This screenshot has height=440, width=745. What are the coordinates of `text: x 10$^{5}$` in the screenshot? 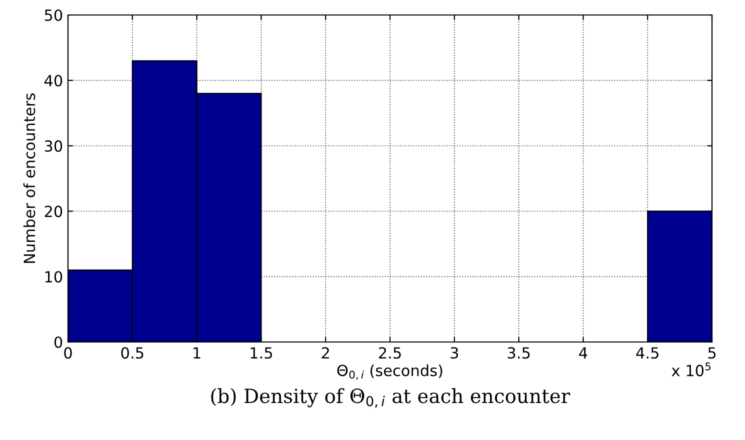 It's located at (691, 369).